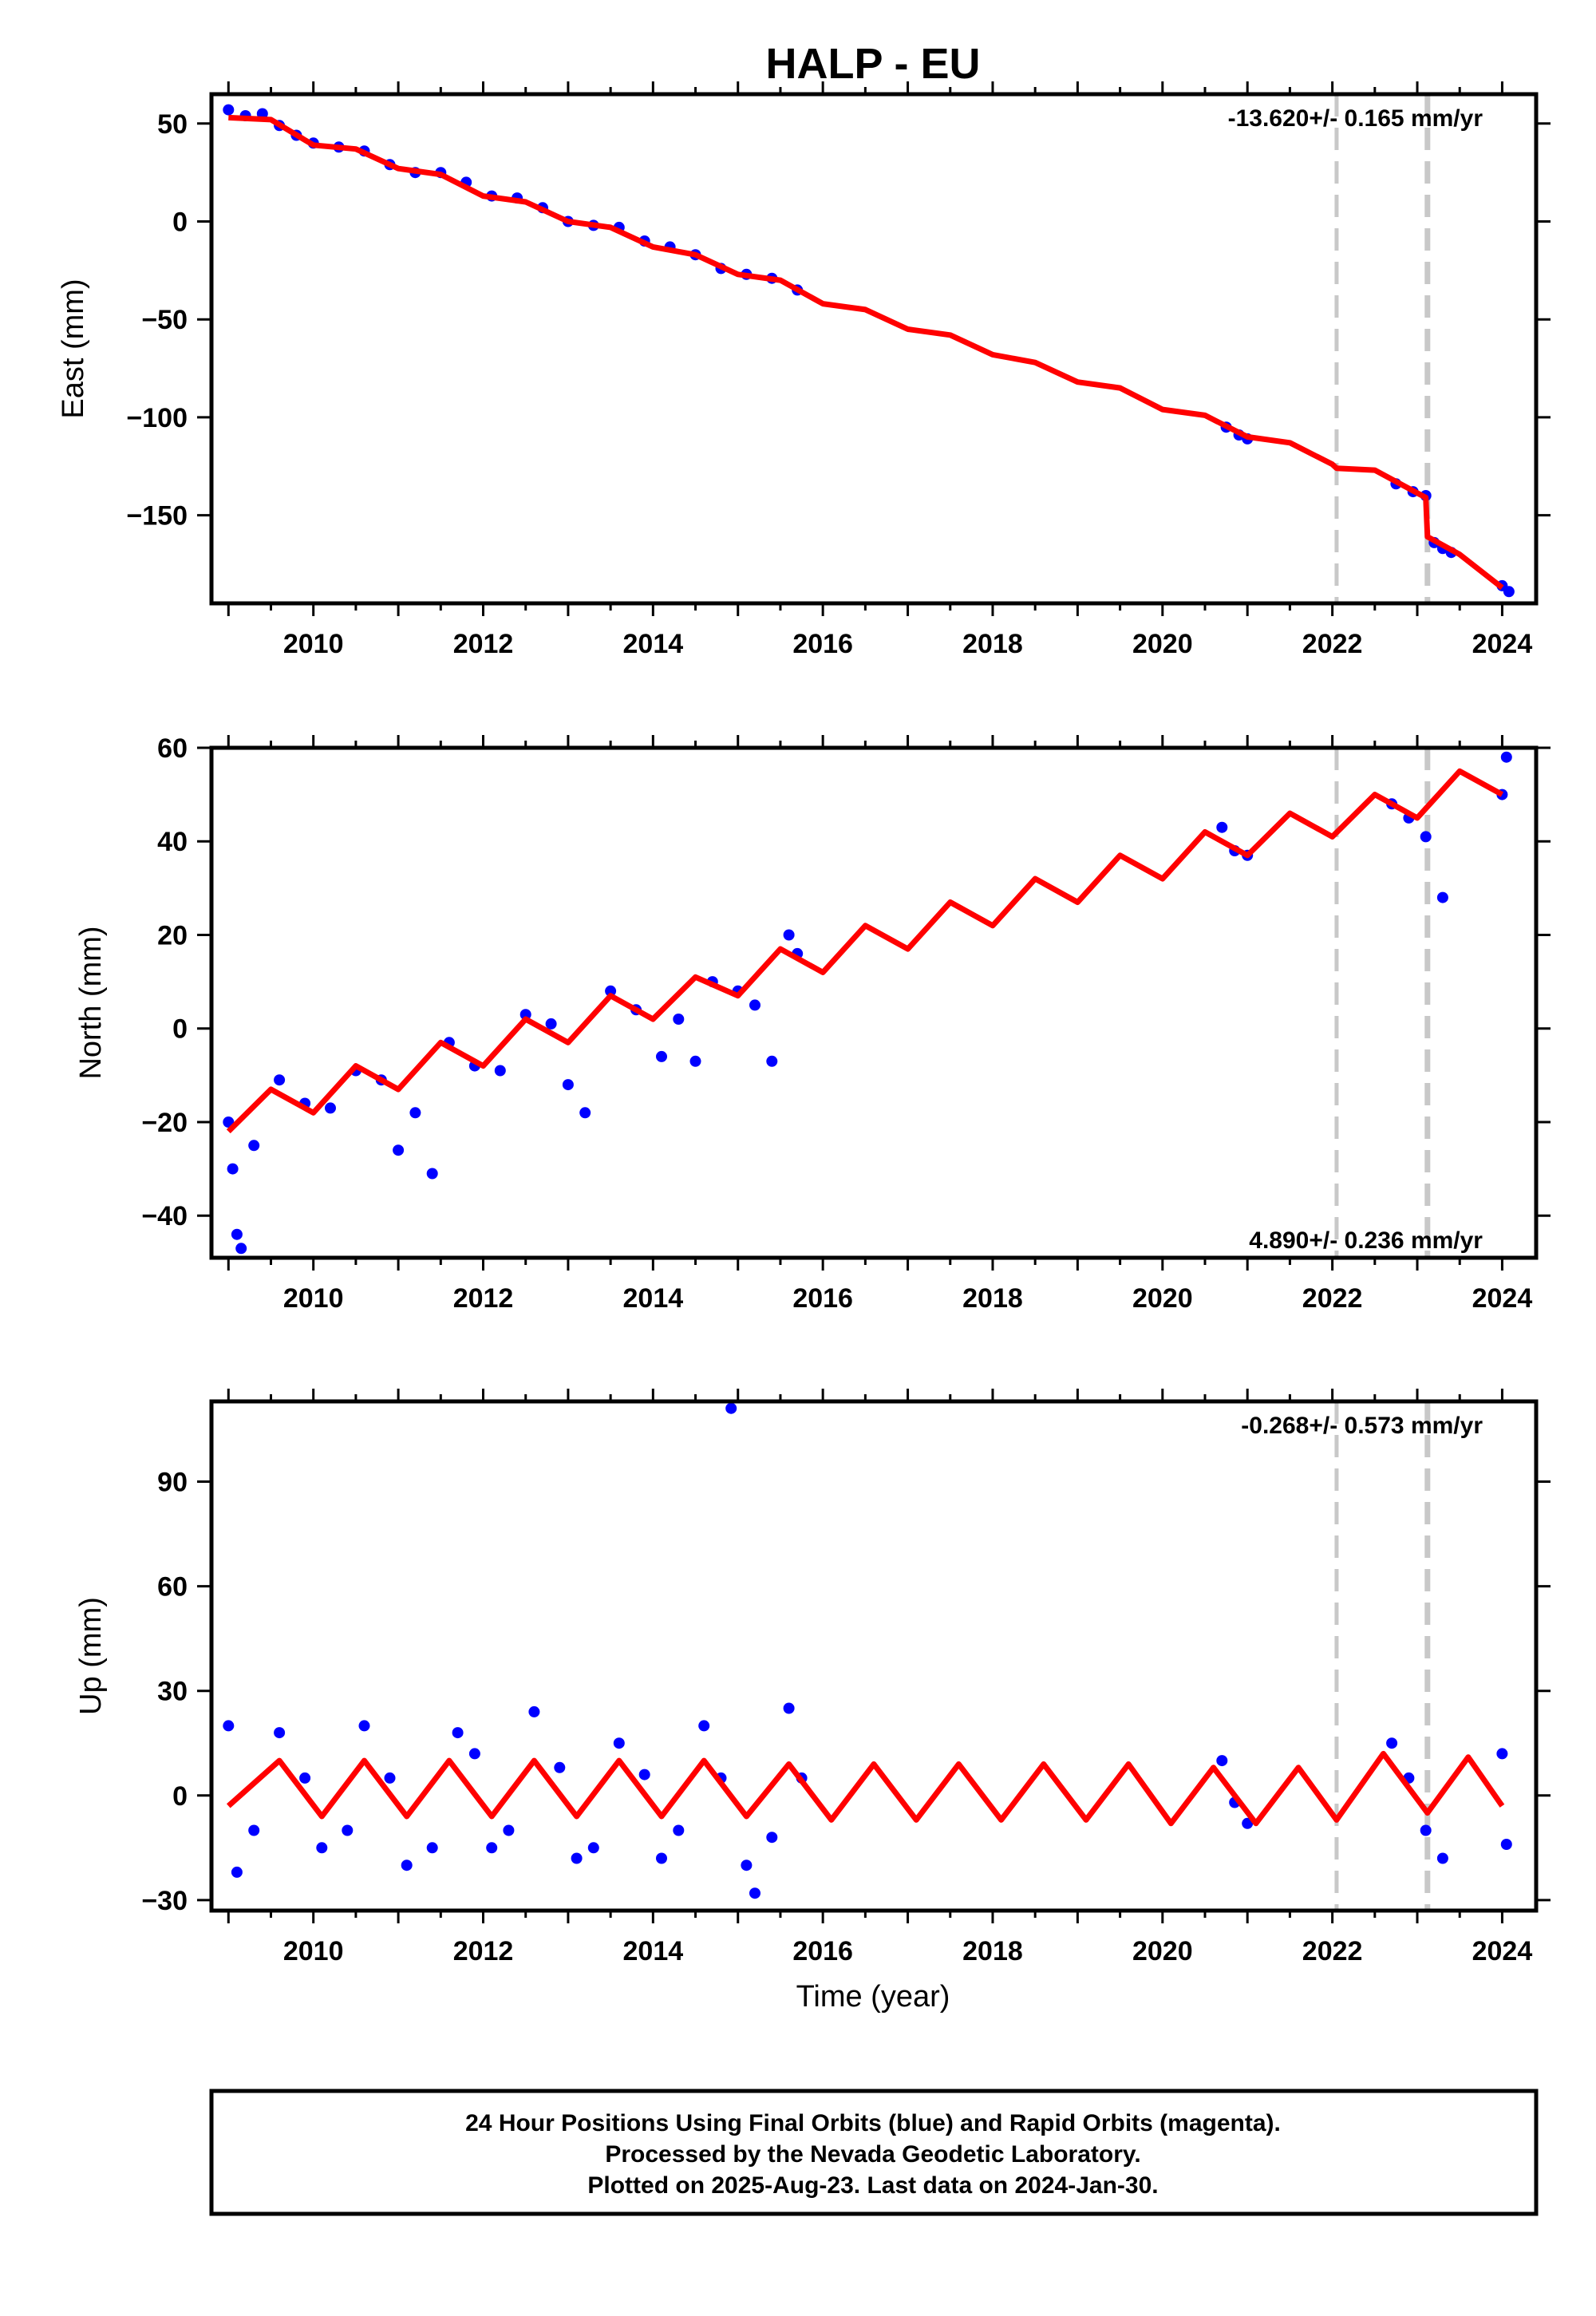 The image size is (1596, 2316). I want to click on east-rate-annotation: -13.620+/- 0.165 mm/yr, so click(1355, 118).